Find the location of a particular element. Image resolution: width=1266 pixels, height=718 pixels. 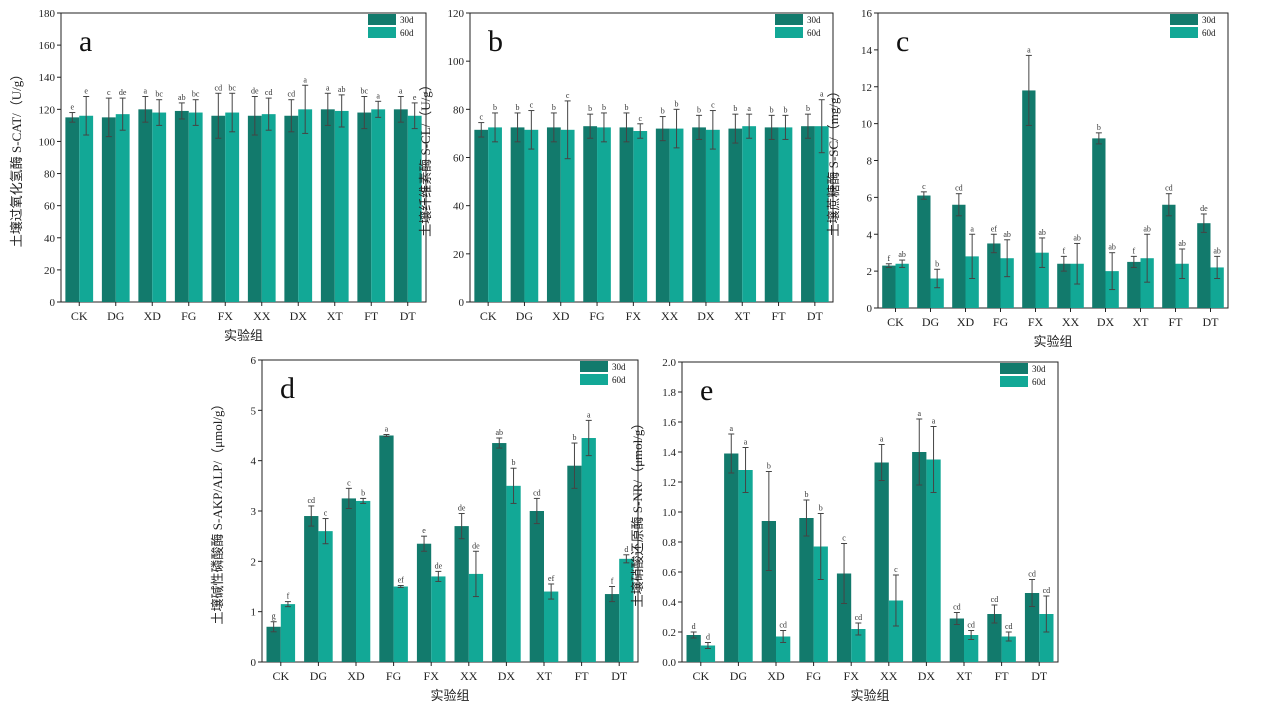

legend-label: 30d is located at coordinates (619, 367).